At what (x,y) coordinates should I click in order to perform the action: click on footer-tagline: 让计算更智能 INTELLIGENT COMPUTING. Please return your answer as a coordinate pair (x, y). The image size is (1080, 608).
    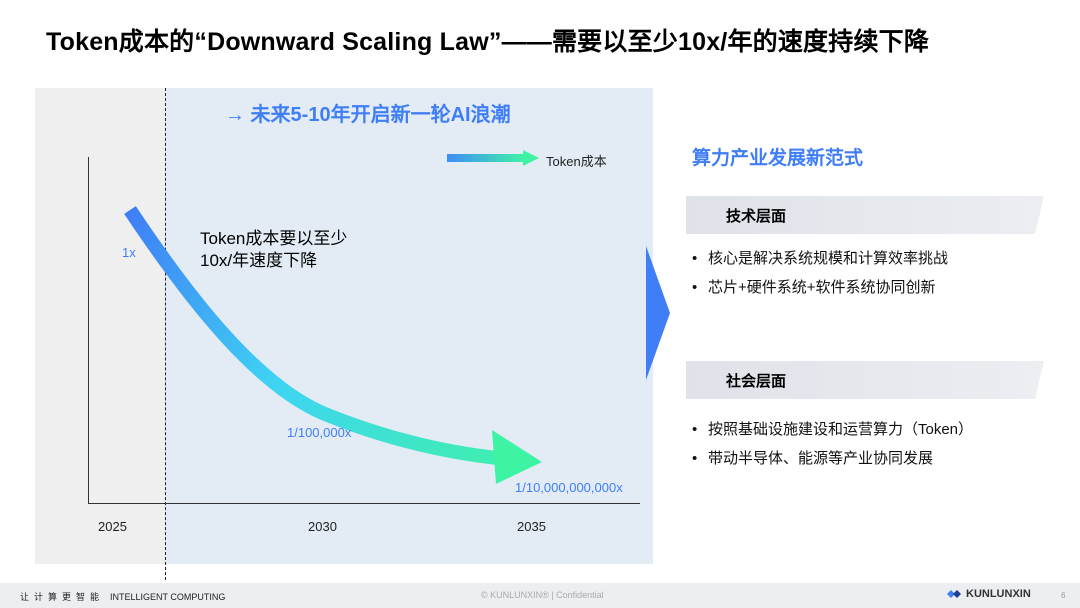
    Looking at the image, I should click on (122, 596).